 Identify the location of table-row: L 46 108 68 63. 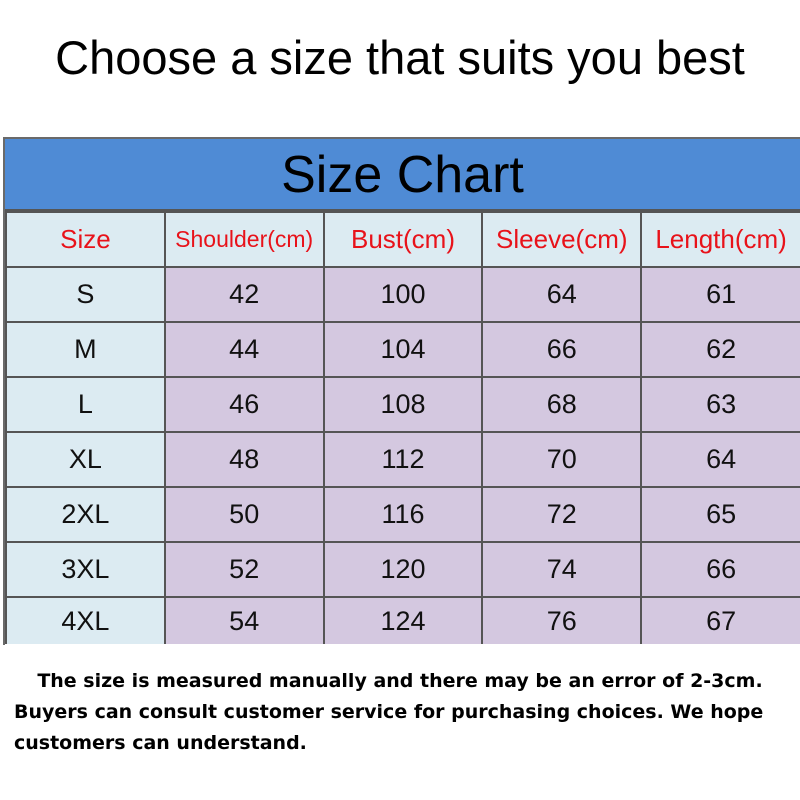
(402, 404).